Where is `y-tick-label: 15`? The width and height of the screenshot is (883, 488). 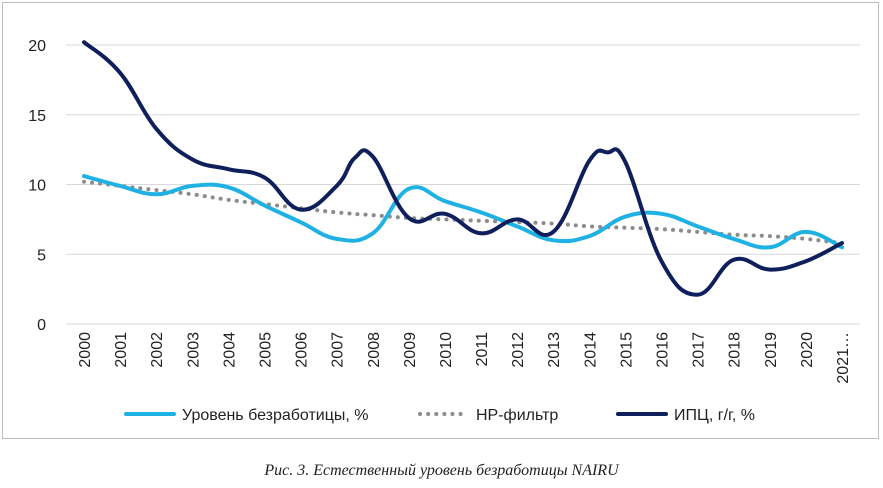
y-tick-label: 15 is located at coordinates (37, 116).